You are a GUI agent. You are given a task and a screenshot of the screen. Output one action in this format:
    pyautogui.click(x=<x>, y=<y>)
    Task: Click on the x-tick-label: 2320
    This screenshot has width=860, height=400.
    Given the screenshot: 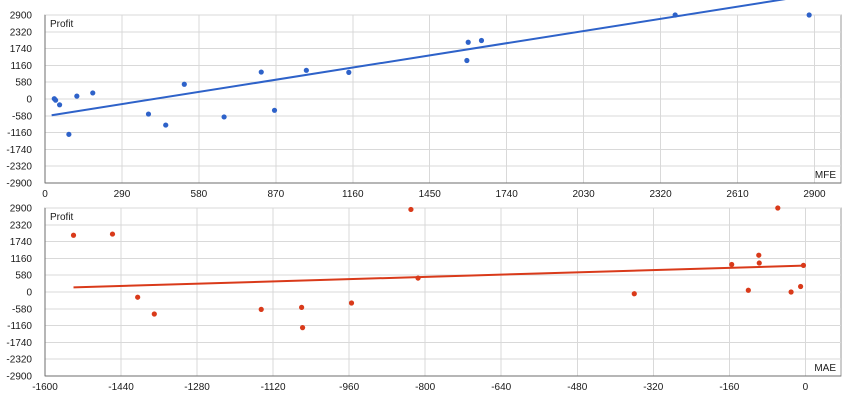 What is the action you would take?
    pyautogui.click(x=660, y=194)
    